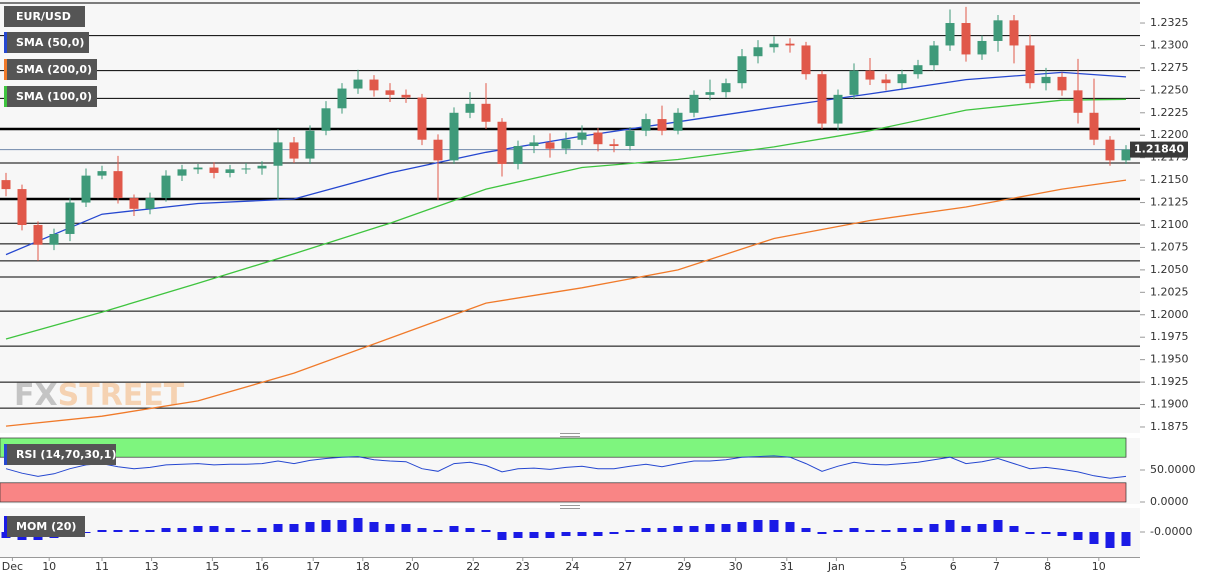  What do you see at coordinates (1169, 89) in the screenshot?
I see `y-tick-label: 1.2250` at bounding box center [1169, 89].